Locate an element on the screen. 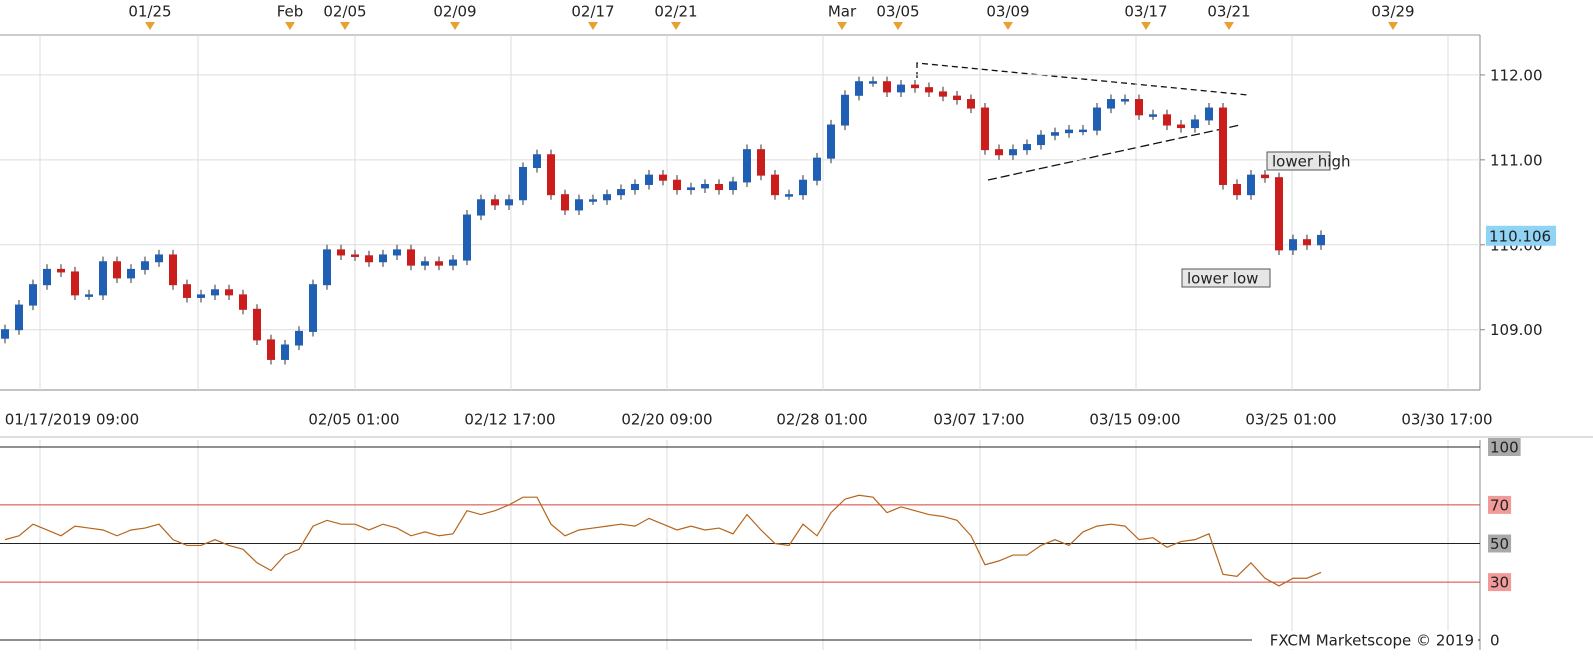 The image size is (1593, 661). annotation: lower low is located at coordinates (1222, 279).